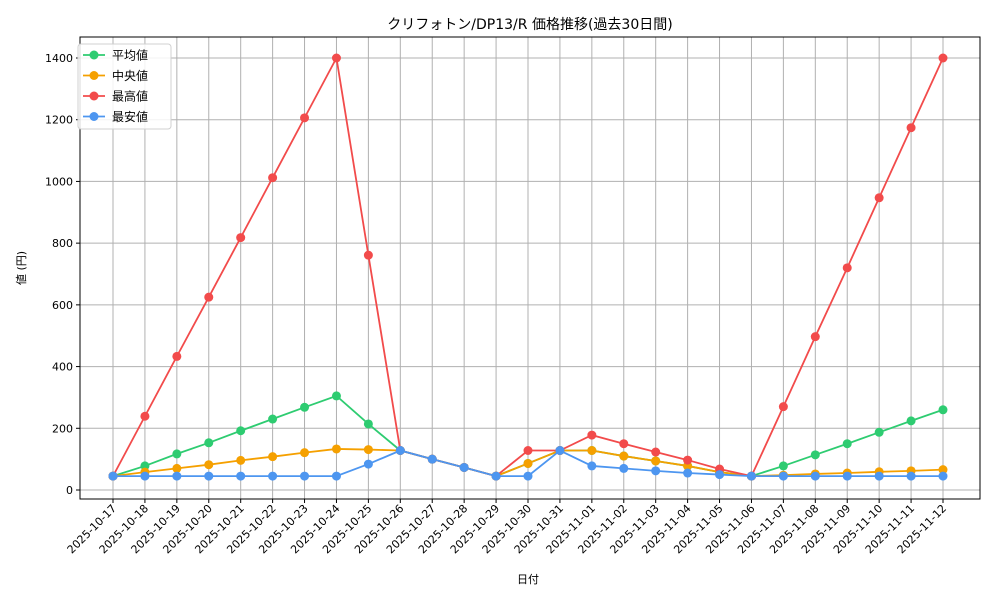 This screenshot has height=600, width=1000. I want to click on x-axis-label: 日付, so click(528, 579).